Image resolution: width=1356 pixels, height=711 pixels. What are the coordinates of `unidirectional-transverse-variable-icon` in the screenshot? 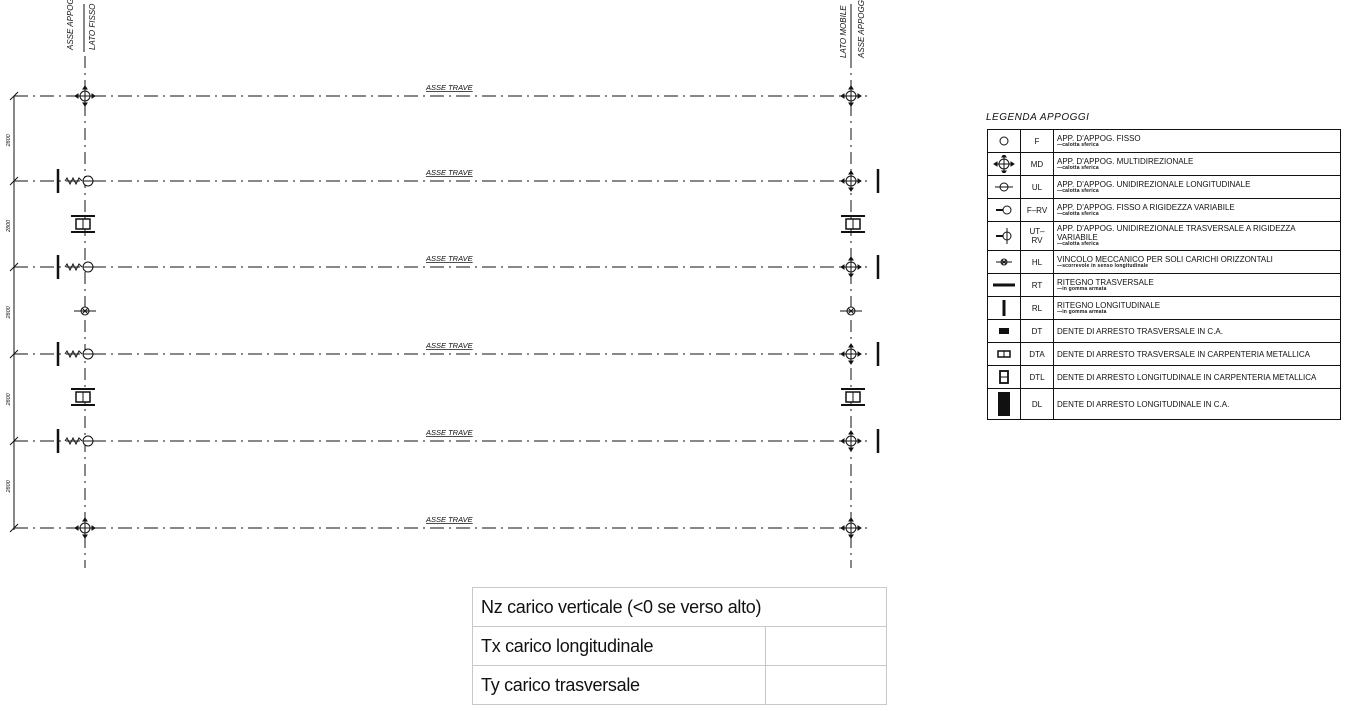 It's located at (1004, 236).